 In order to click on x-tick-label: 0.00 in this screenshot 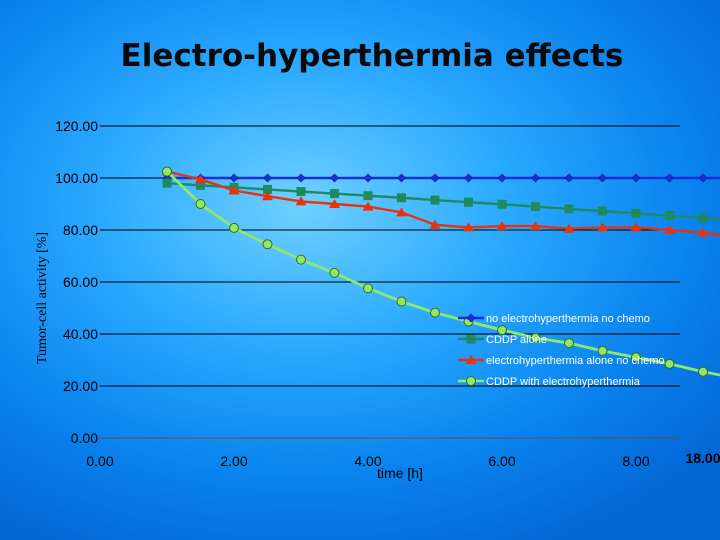, I will do `click(99, 461)`.